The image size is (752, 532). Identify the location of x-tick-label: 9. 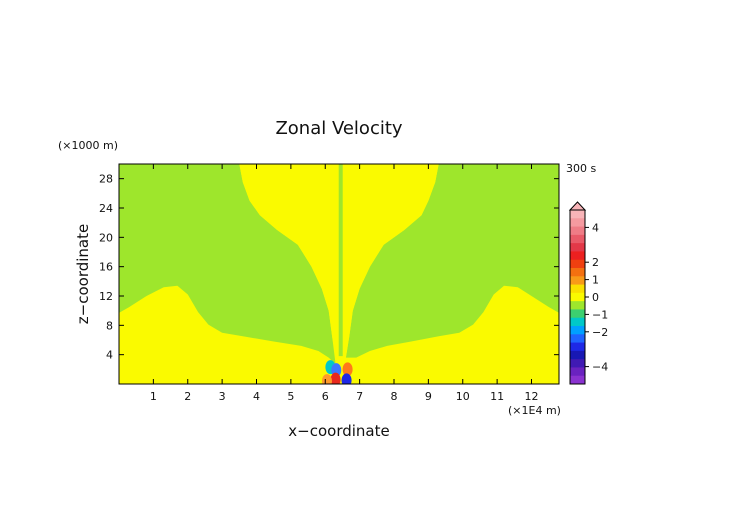
(428, 396).